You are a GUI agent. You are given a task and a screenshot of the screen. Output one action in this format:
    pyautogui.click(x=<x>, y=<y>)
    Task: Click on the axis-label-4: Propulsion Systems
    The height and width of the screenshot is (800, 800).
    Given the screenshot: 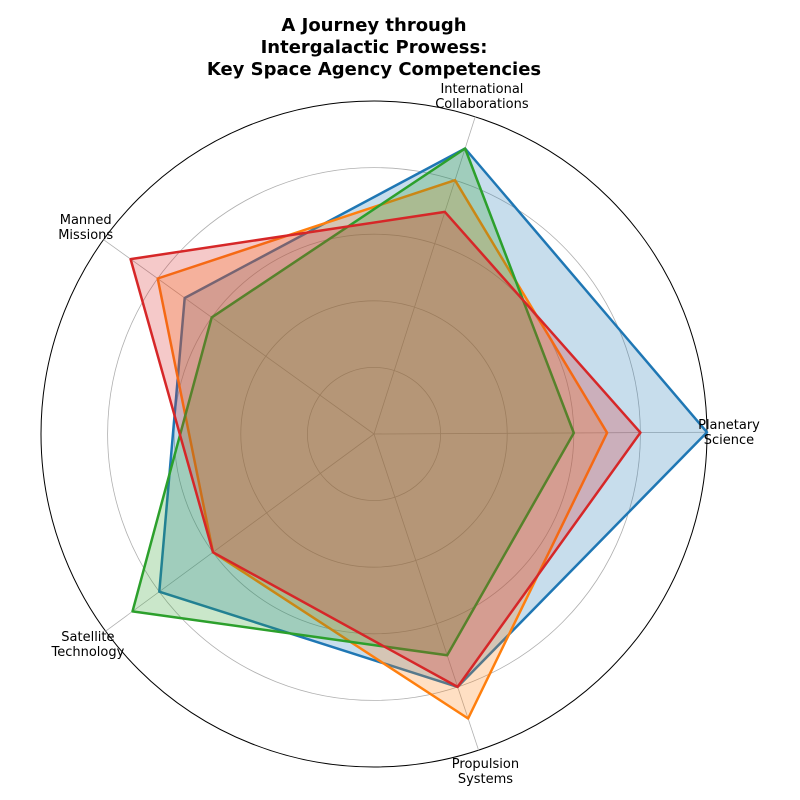 What is the action you would take?
    pyautogui.click(x=485, y=772)
    